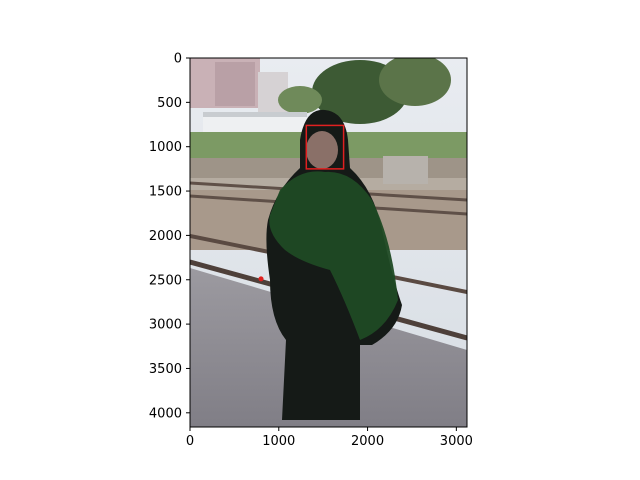 This screenshot has width=640, height=480. I want to click on x-tick-label: 0, so click(190, 441).